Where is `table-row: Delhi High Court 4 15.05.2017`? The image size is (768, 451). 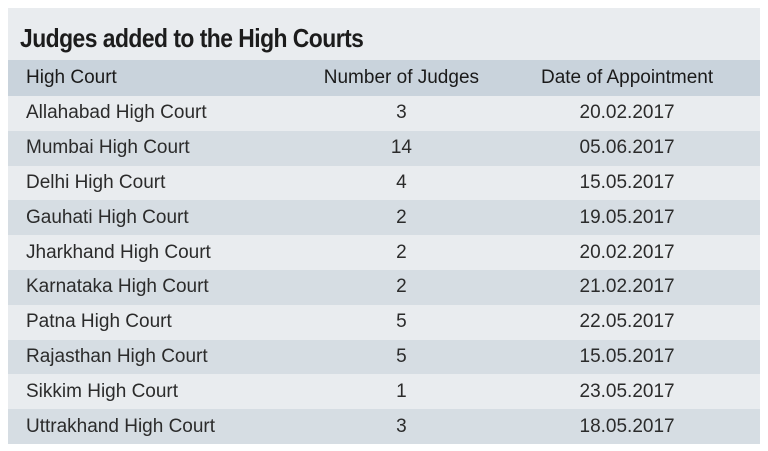 table-row: Delhi High Court 4 15.05.2017 is located at coordinates (384, 183).